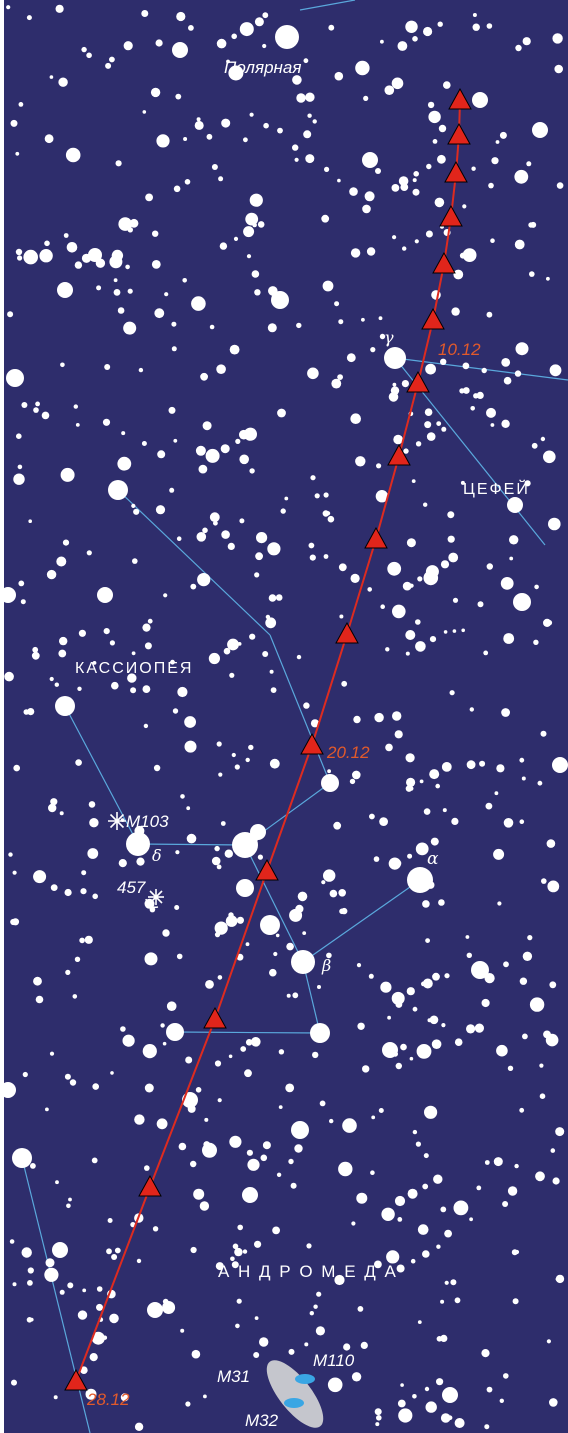 The height and width of the screenshot is (1433, 568). What do you see at coordinates (191, 844) in the screenshot?
I see `constellation-line` at bounding box center [191, 844].